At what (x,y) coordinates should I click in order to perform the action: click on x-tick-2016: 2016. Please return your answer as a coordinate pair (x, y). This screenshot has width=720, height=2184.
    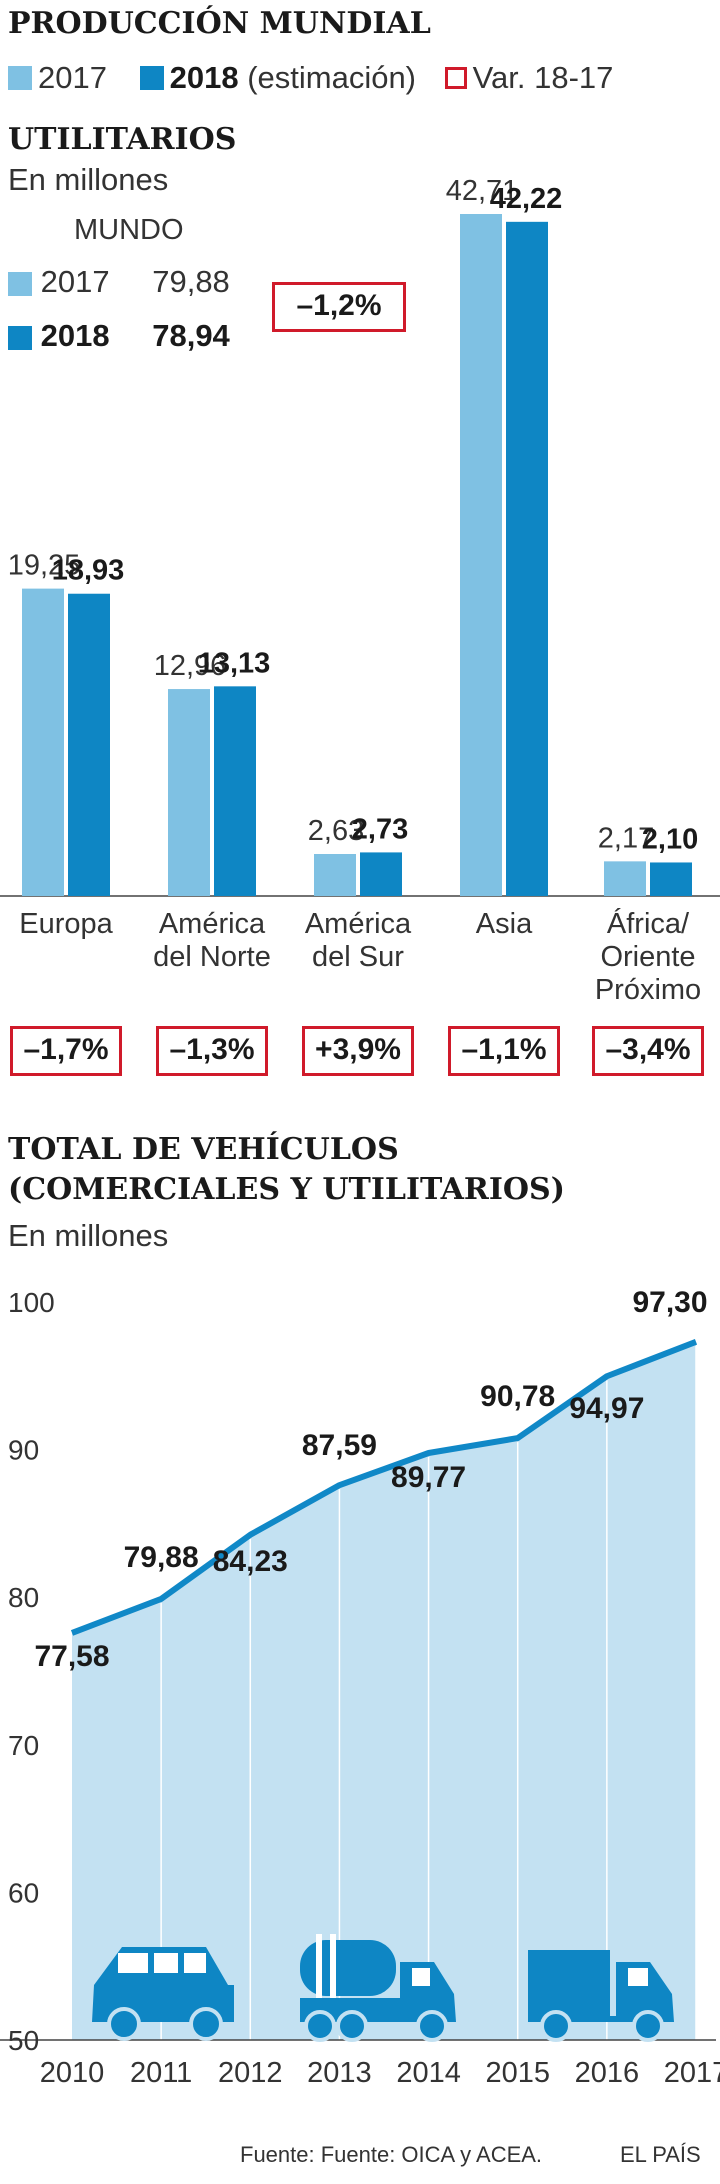
    Looking at the image, I should click on (607, 2073).